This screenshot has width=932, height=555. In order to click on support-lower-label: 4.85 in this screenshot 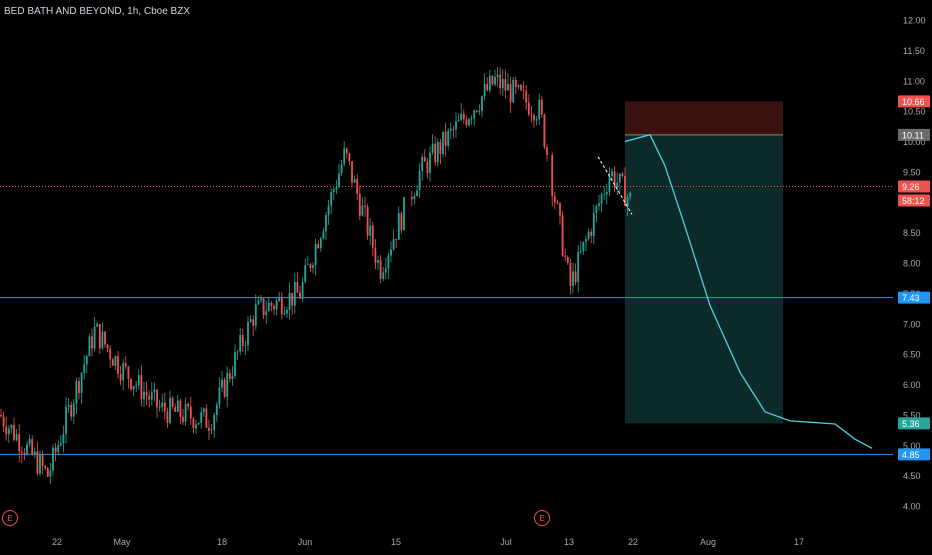, I will do `click(911, 455)`.